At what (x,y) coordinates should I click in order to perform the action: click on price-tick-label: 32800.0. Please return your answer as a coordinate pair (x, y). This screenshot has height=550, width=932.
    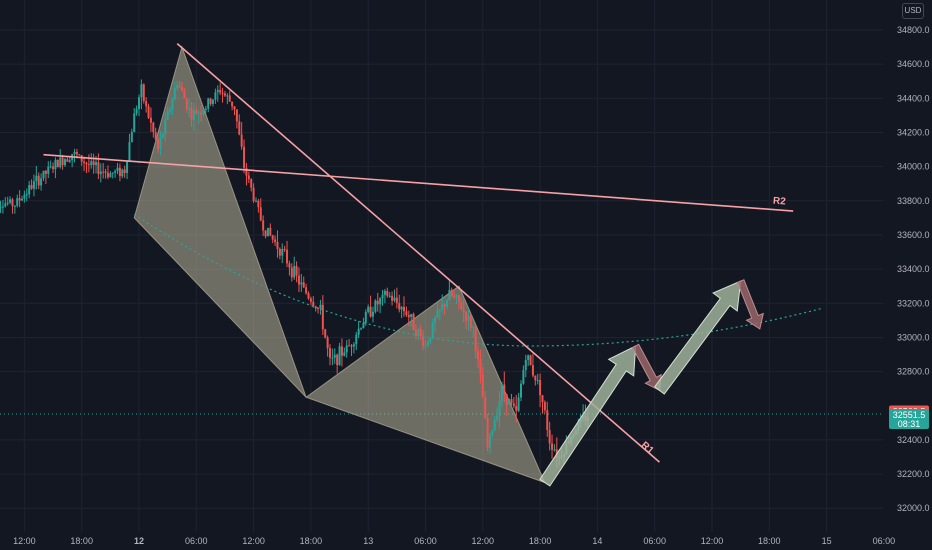
    Looking at the image, I should click on (913, 372).